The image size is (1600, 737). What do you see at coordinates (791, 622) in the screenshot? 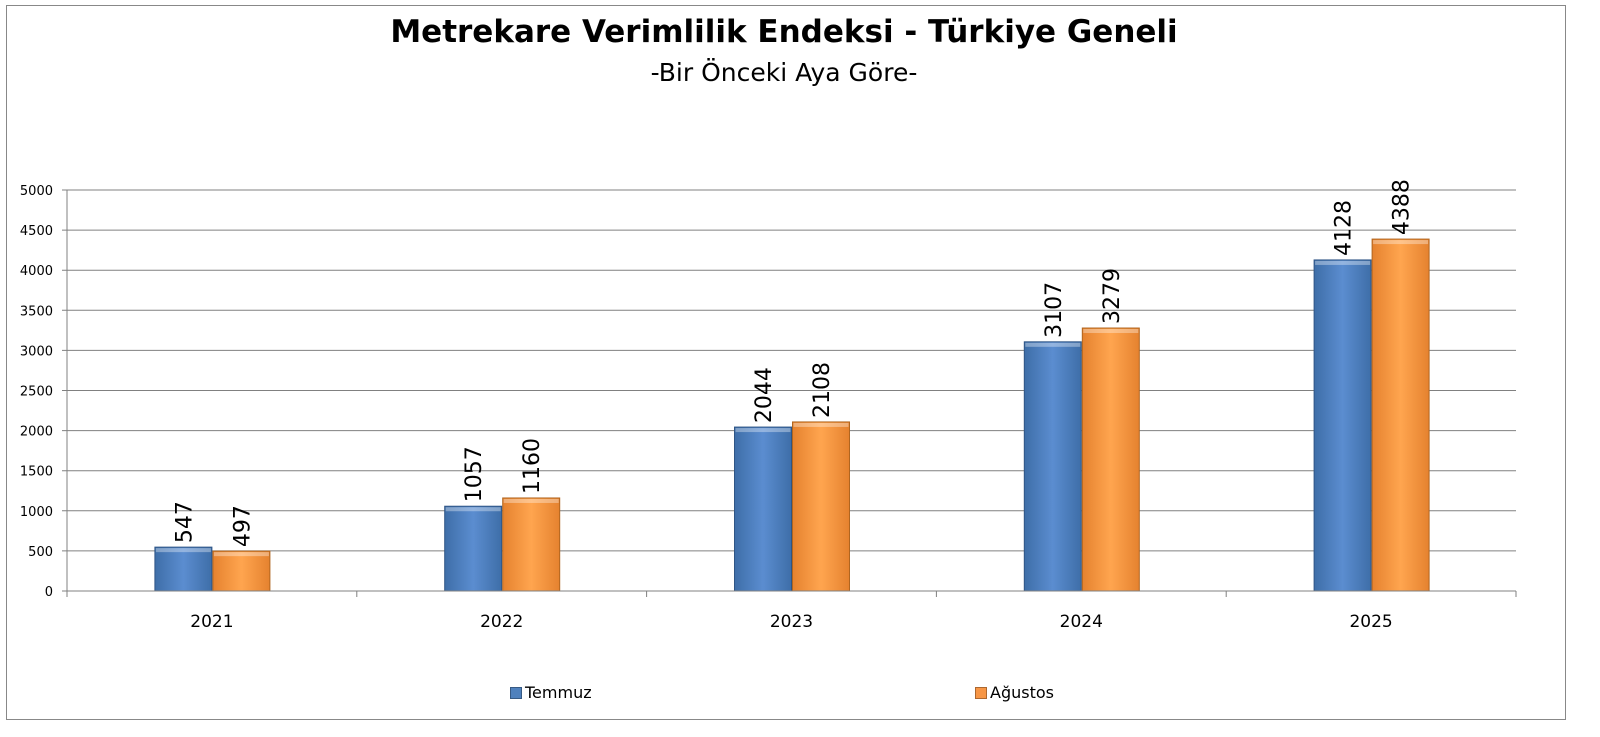
I see `x-tick-label: 2023` at bounding box center [791, 622].